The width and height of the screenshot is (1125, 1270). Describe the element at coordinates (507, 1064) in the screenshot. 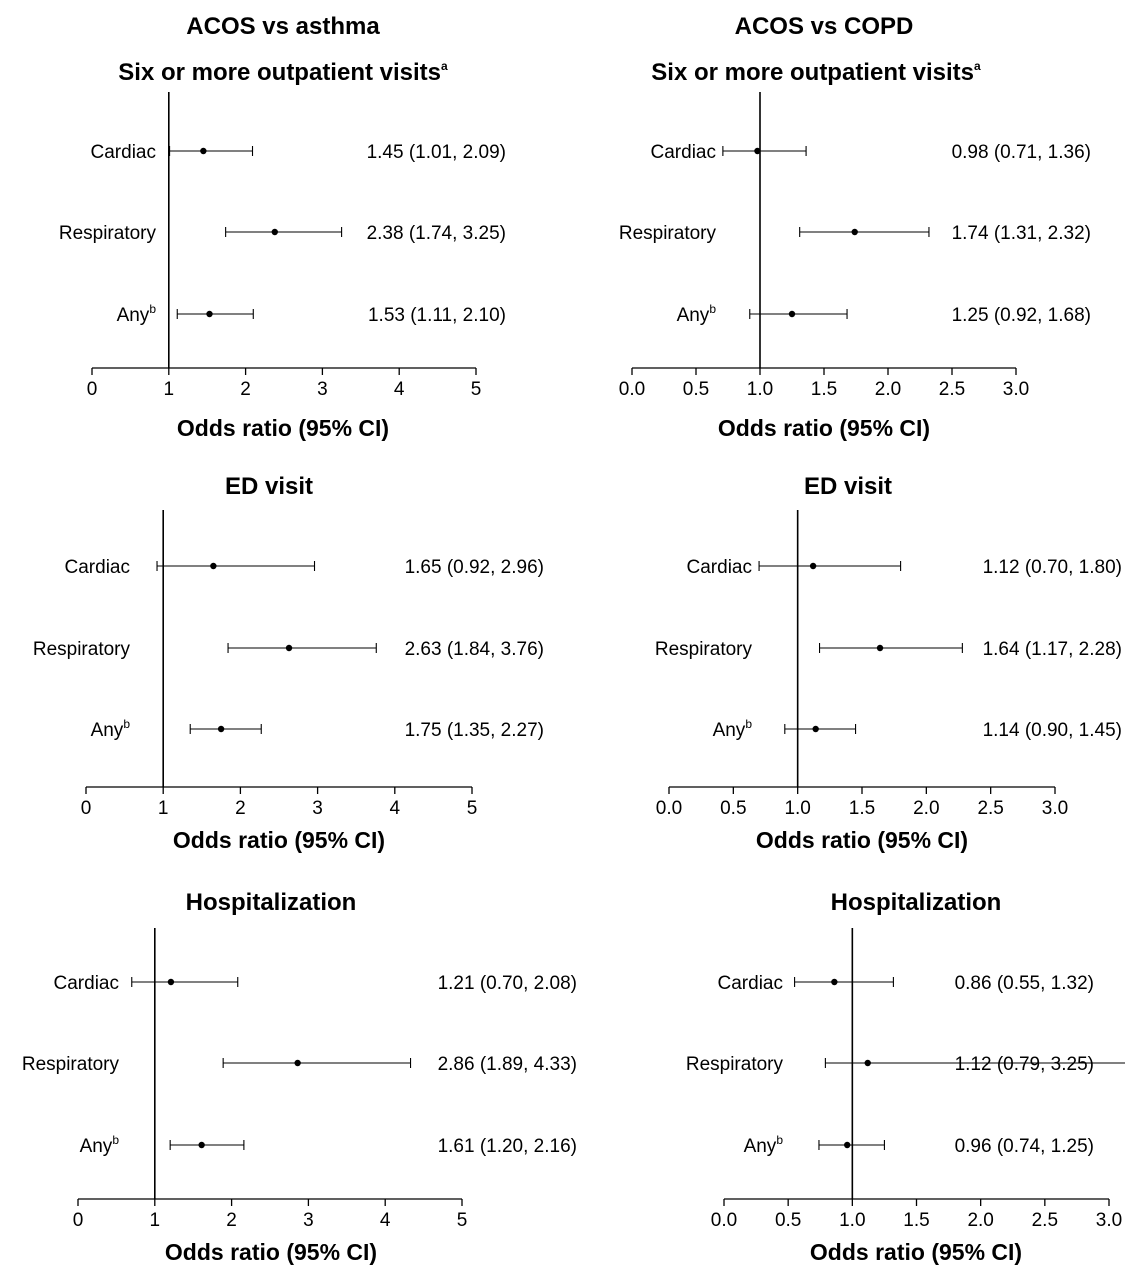

I see `odds-ratio-label: 2.86 (1.89, 4.33)` at that location.